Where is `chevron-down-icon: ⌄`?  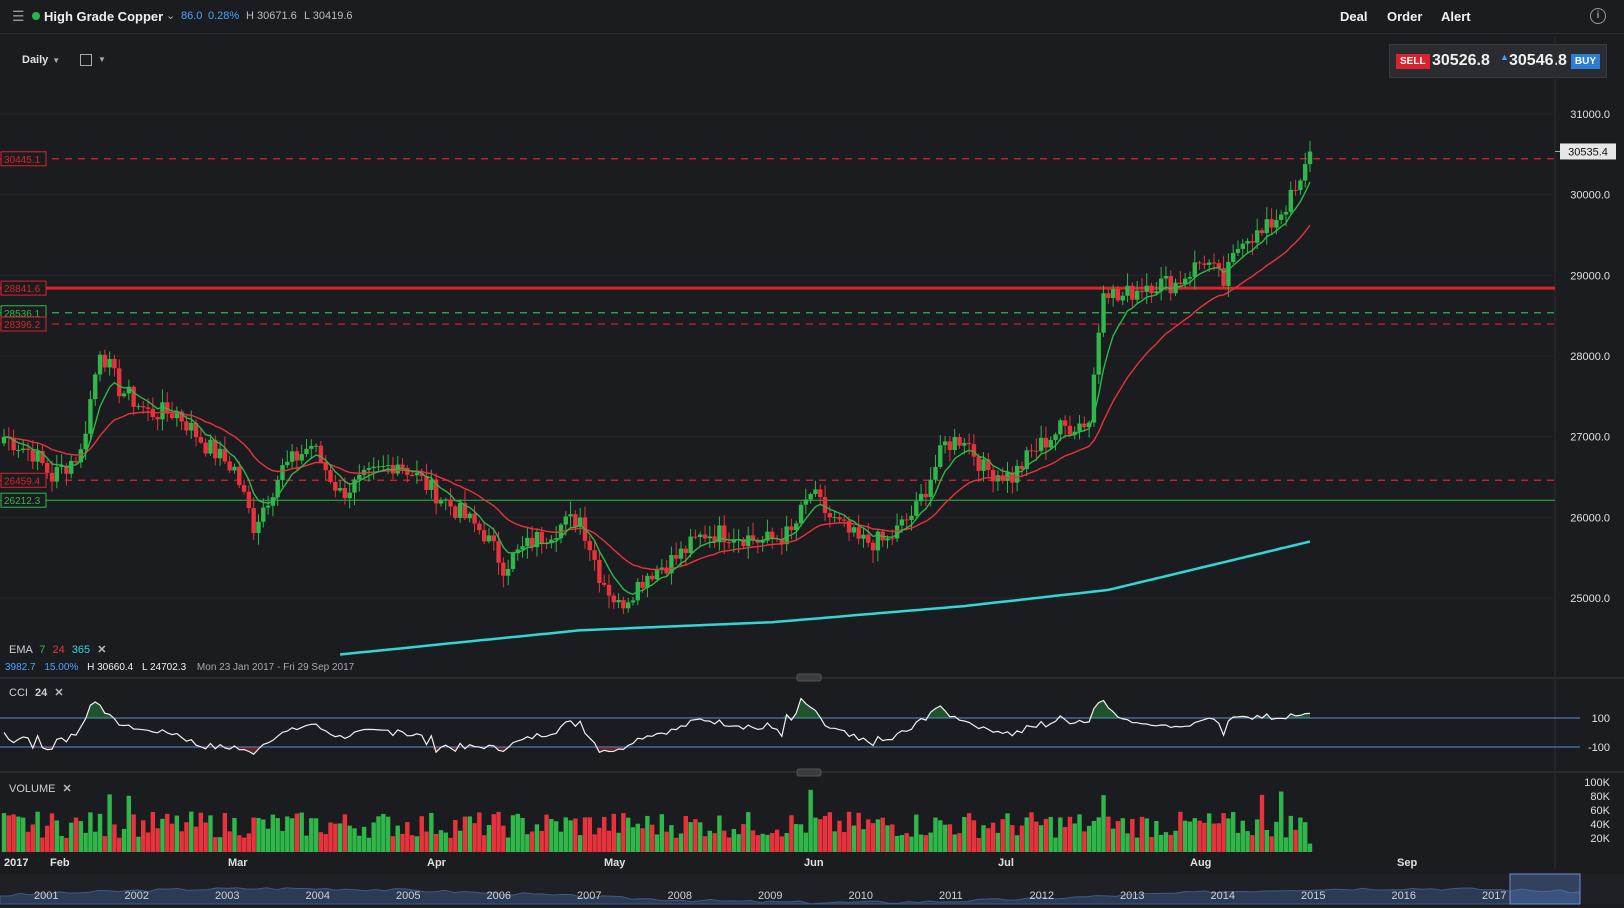
chevron-down-icon: ⌄ is located at coordinates (171, 16).